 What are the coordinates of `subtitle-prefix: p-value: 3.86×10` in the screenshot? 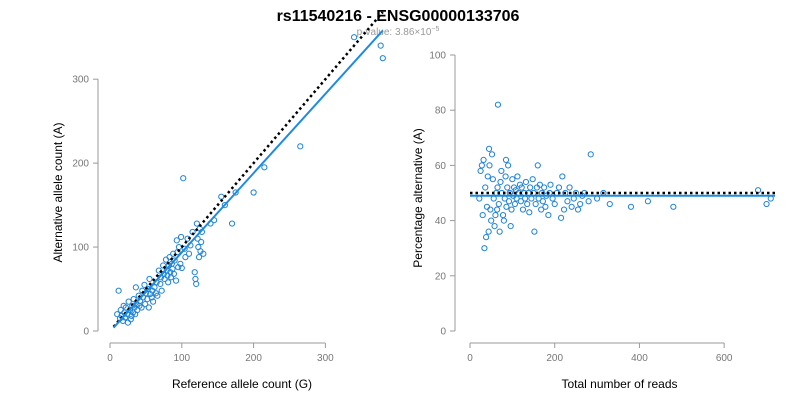 It's located at (394, 32).